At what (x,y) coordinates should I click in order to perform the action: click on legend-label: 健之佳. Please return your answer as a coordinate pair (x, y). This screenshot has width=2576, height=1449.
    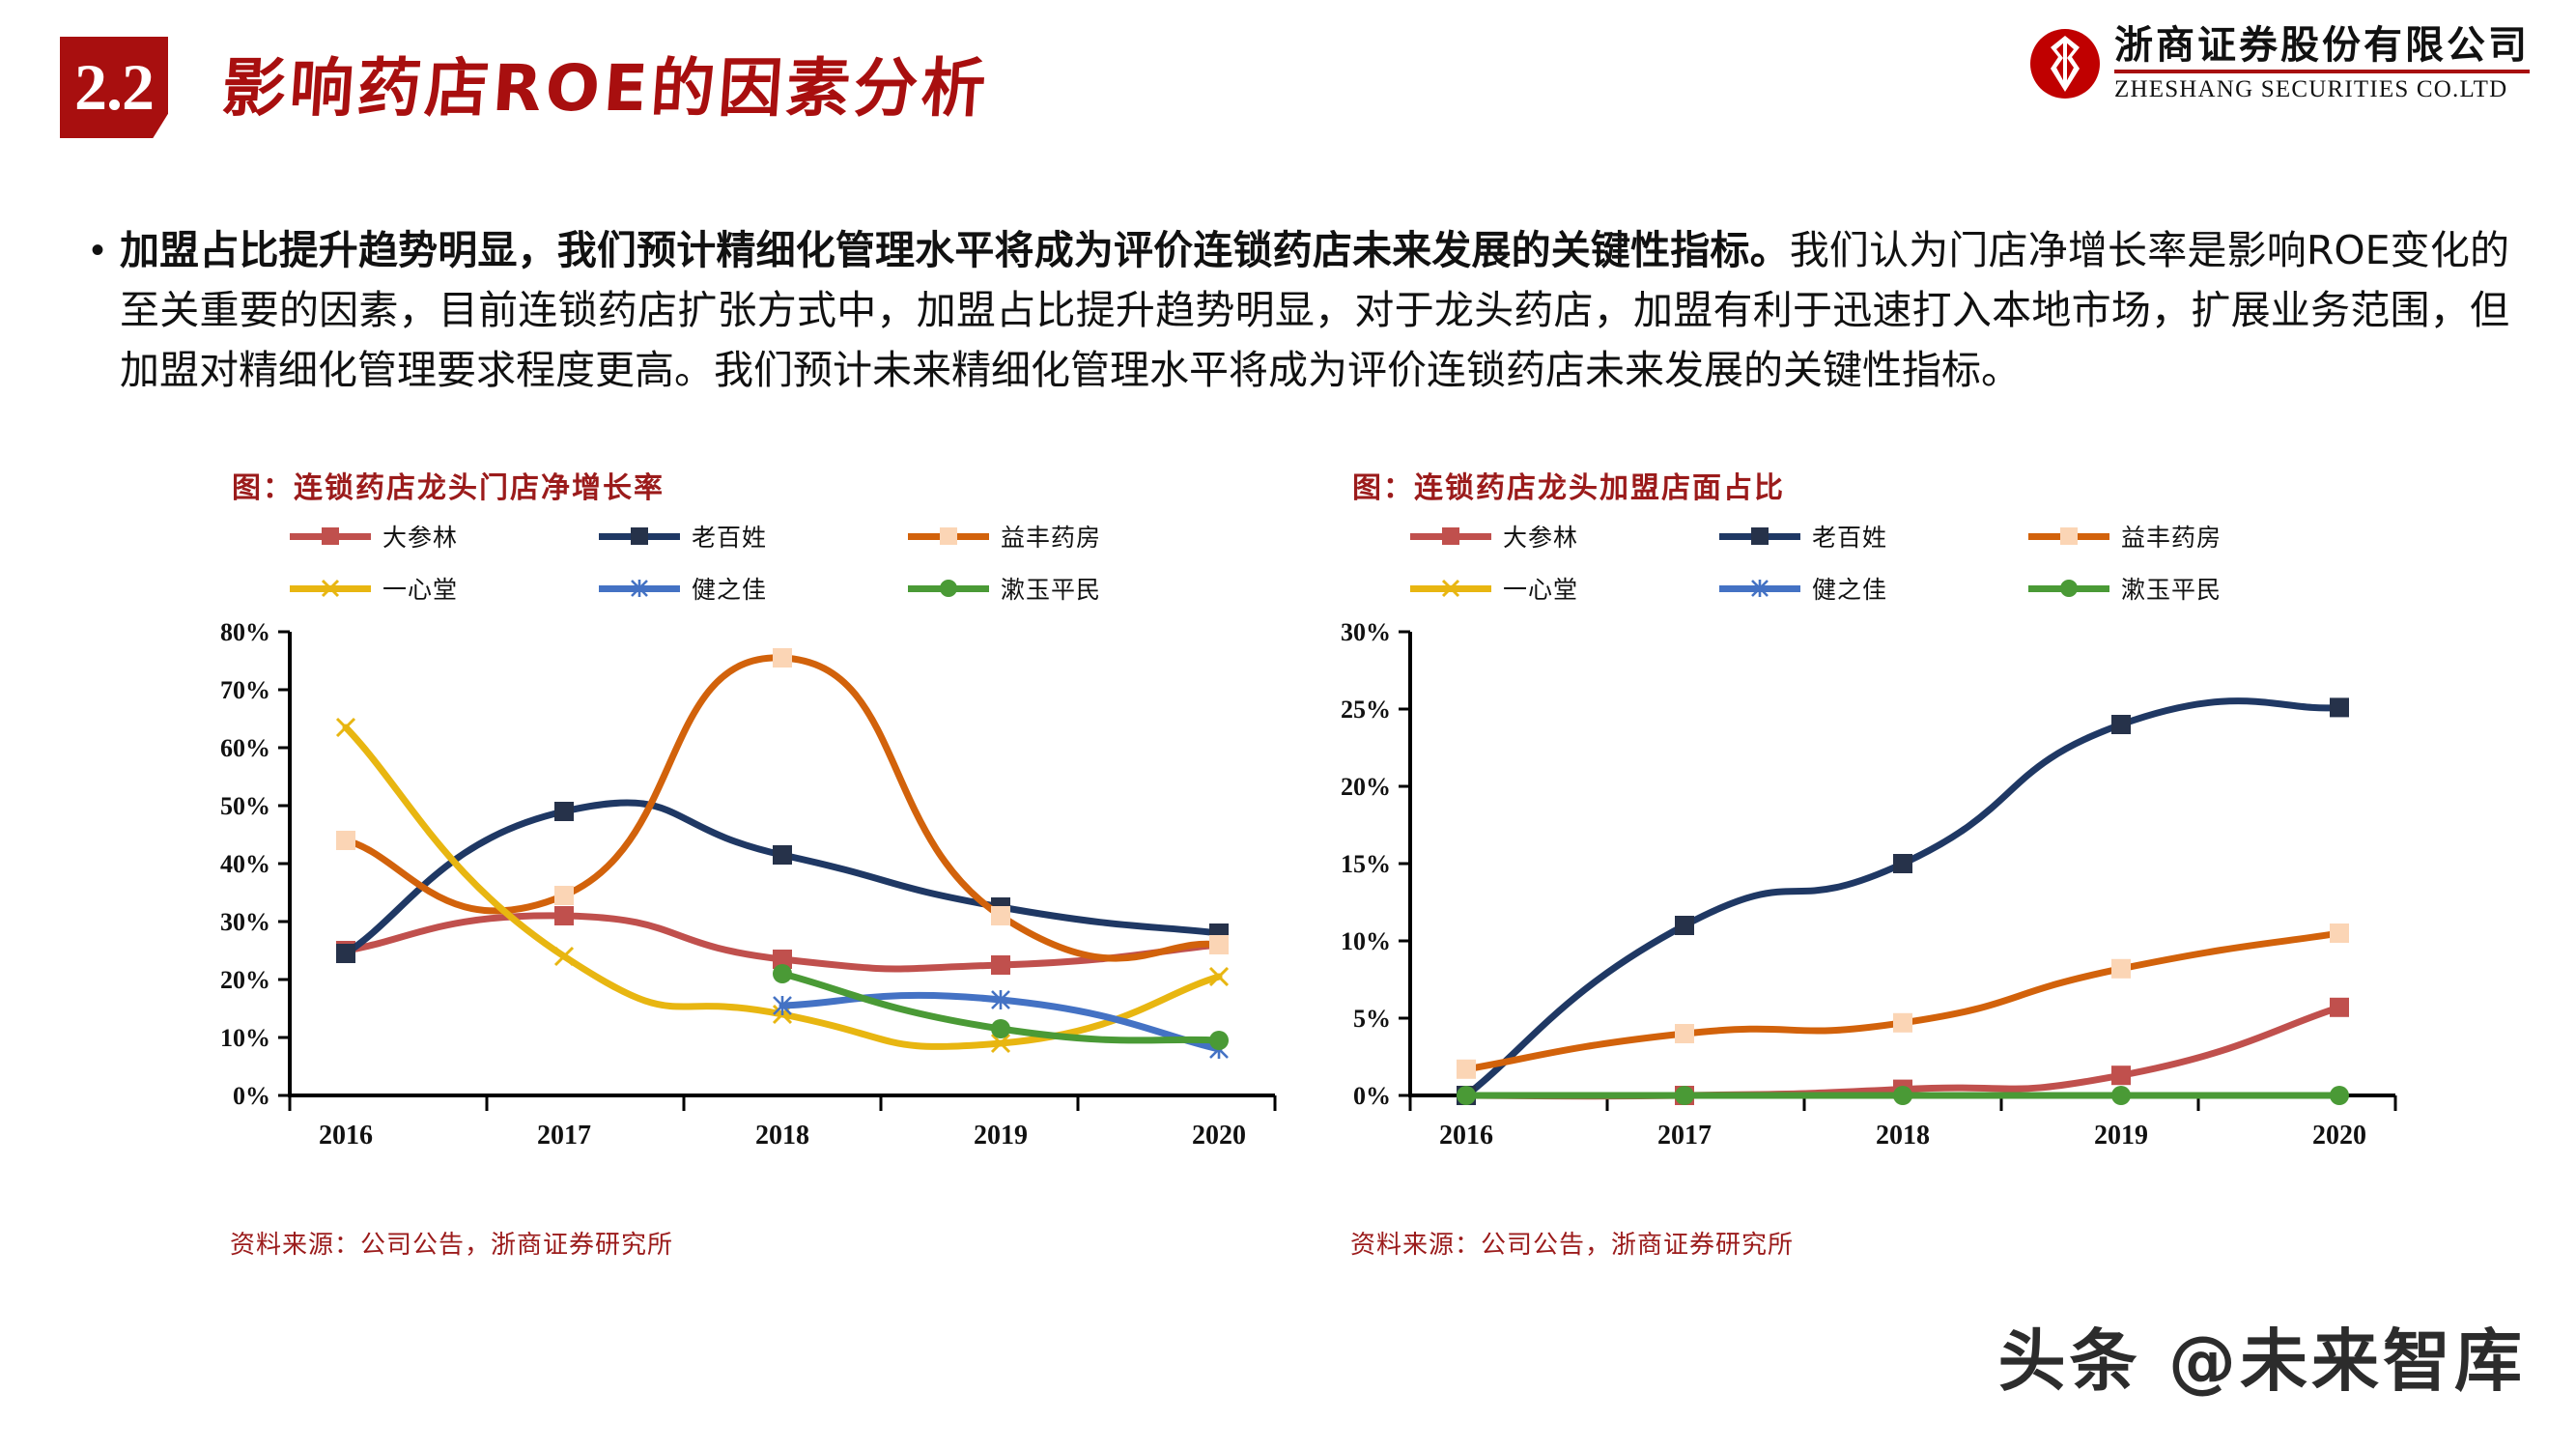
    Looking at the image, I should click on (1850, 590).